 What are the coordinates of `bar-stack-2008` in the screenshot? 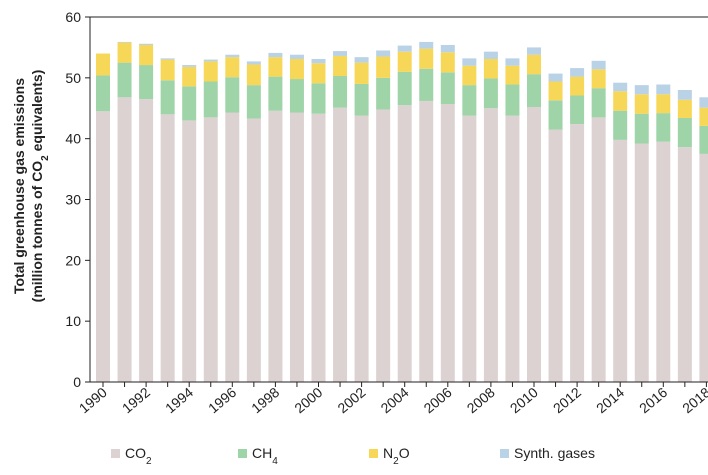 It's located at (490, 216).